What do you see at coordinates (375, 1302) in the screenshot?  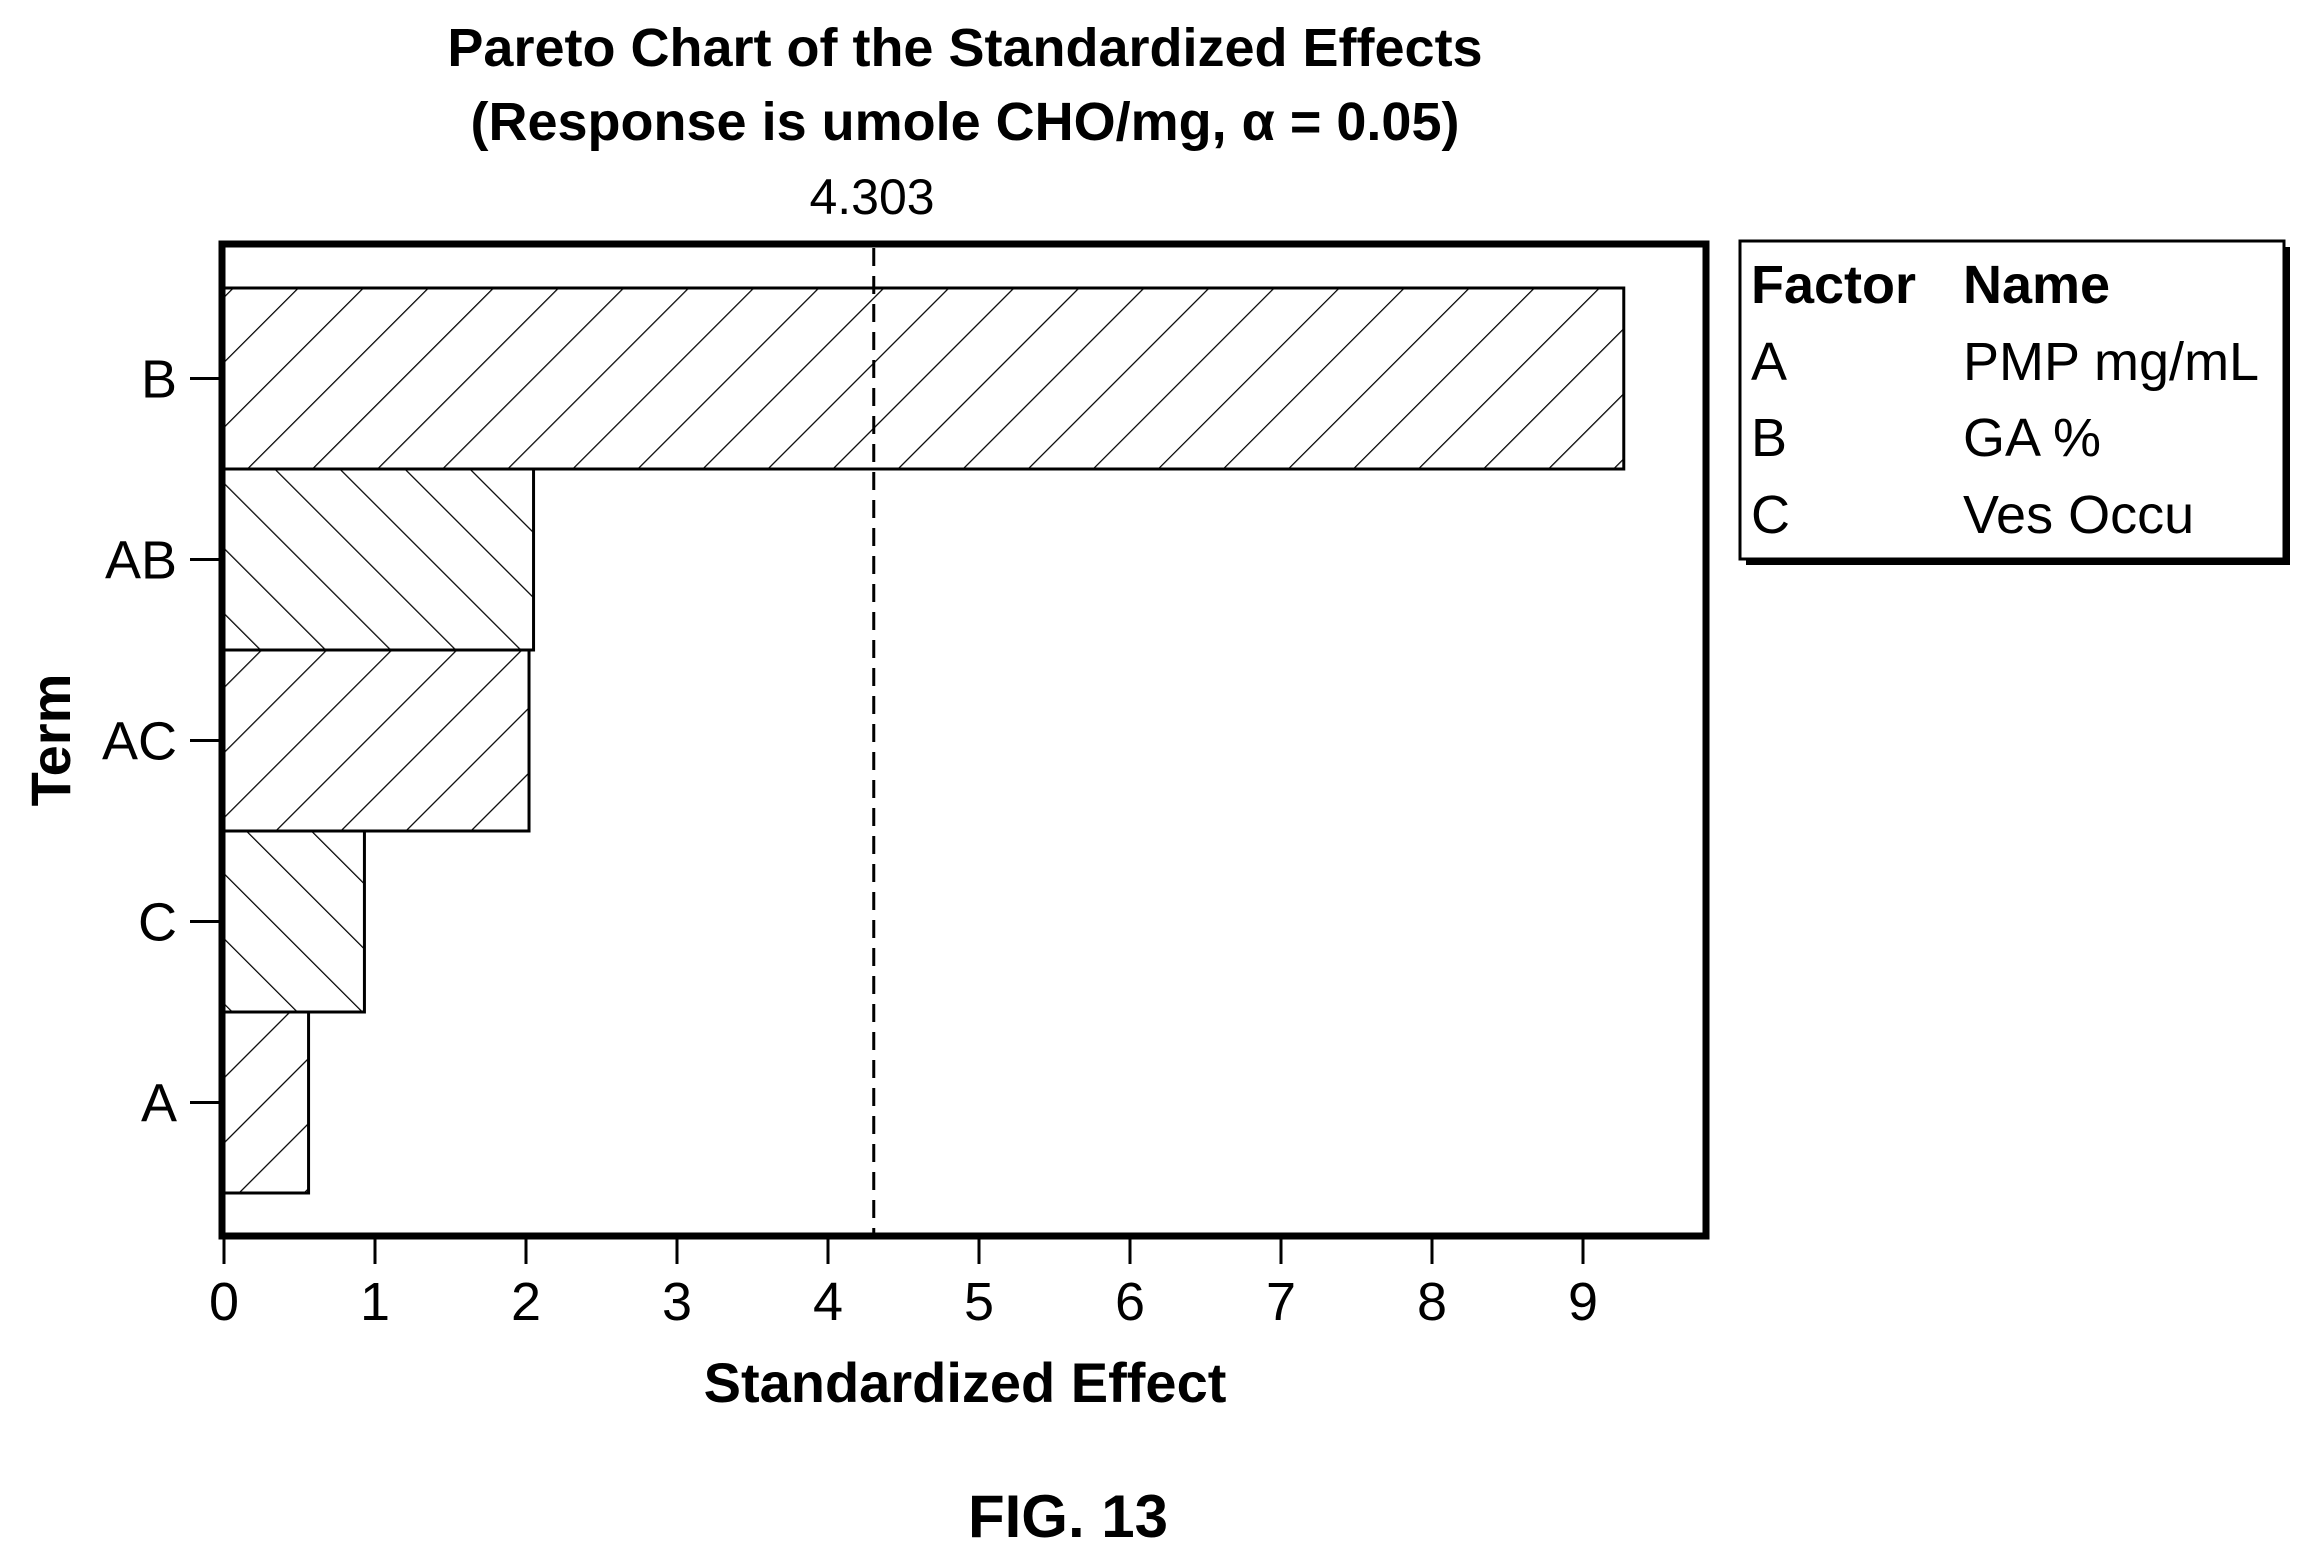 I see `x-tick-label-1: 1` at bounding box center [375, 1302].